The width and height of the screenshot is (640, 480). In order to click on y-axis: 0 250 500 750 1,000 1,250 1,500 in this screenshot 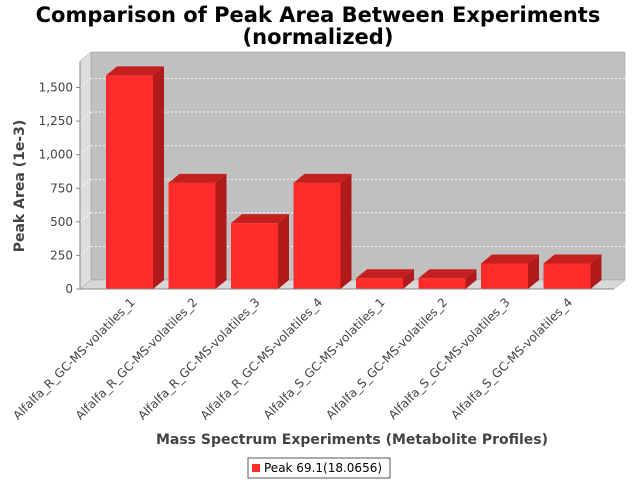, I will do `click(60, 178)`.